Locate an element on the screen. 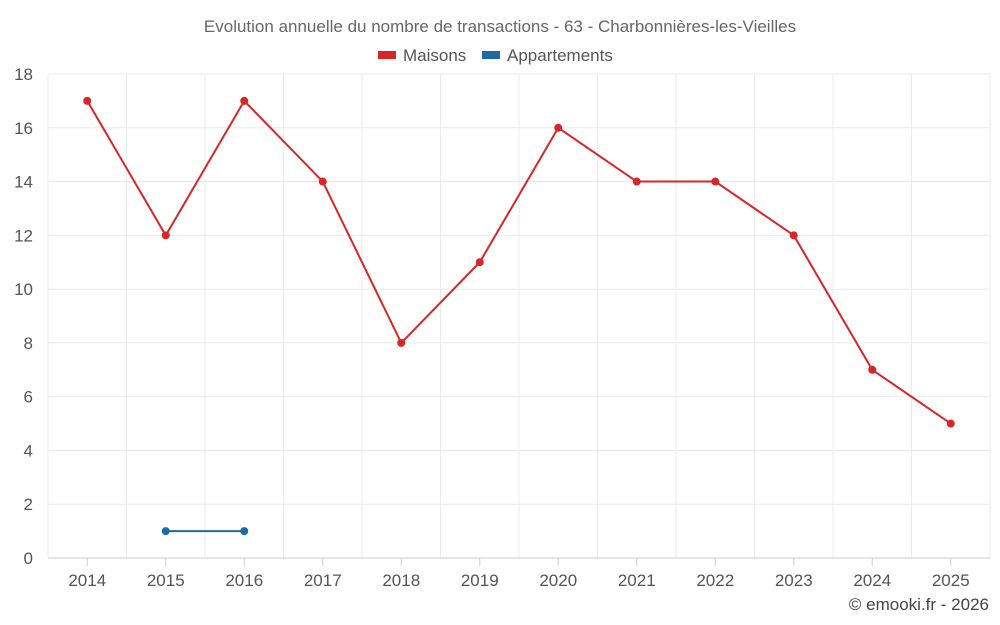 This screenshot has height=625, width=1000. y-tick-label: 6 is located at coordinates (28, 397).